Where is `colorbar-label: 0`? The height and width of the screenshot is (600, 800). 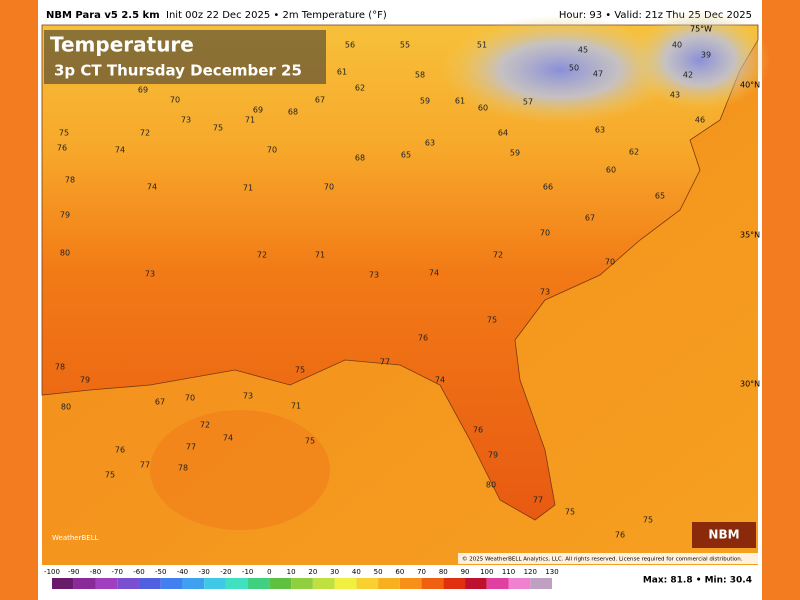
colorbar-label: 0 is located at coordinates (269, 572).